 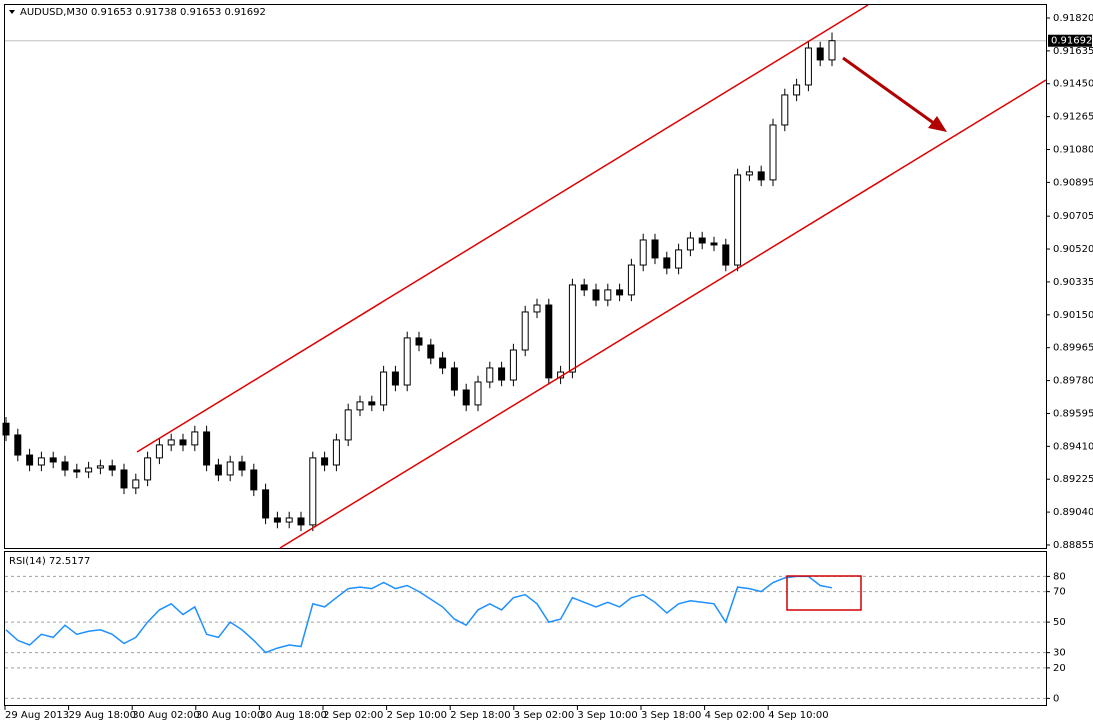 I want to click on x-tick-label: 30 Aug 10:00, so click(x=229, y=715).